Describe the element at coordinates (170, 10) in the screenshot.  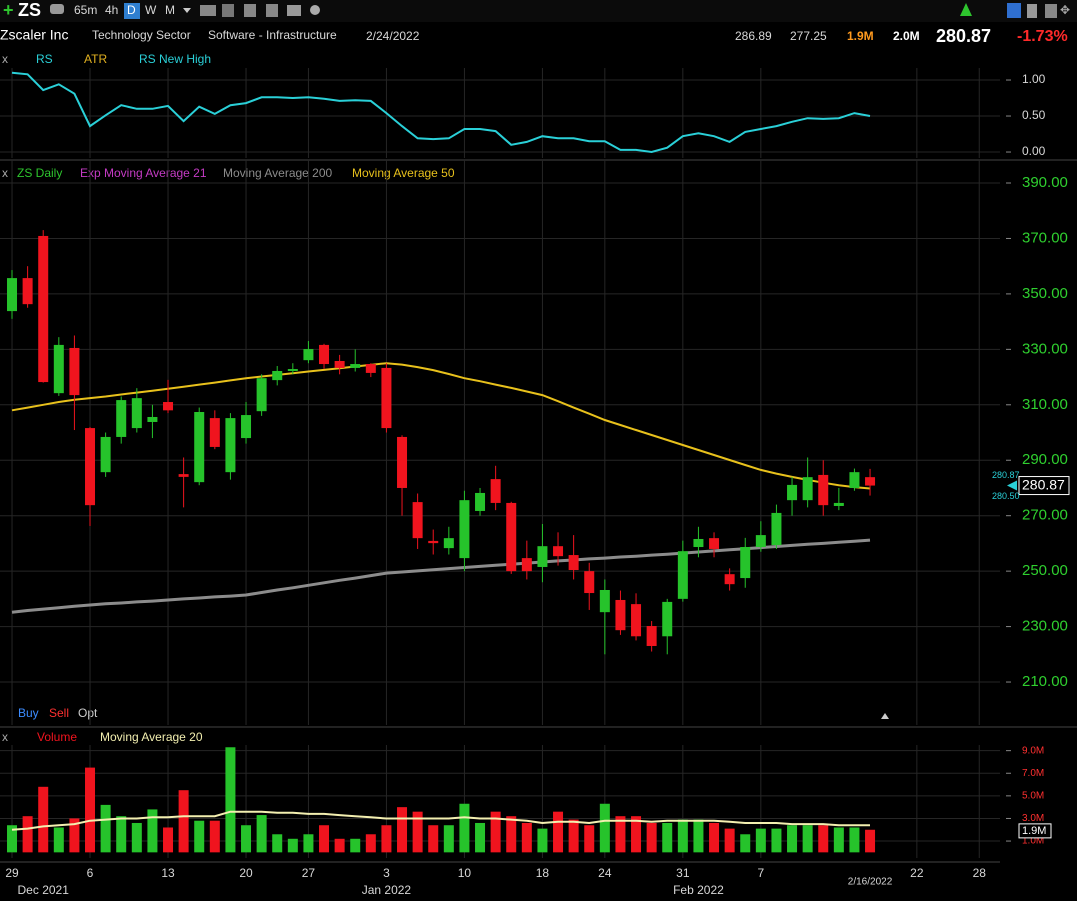
I see `interval: M` at that location.